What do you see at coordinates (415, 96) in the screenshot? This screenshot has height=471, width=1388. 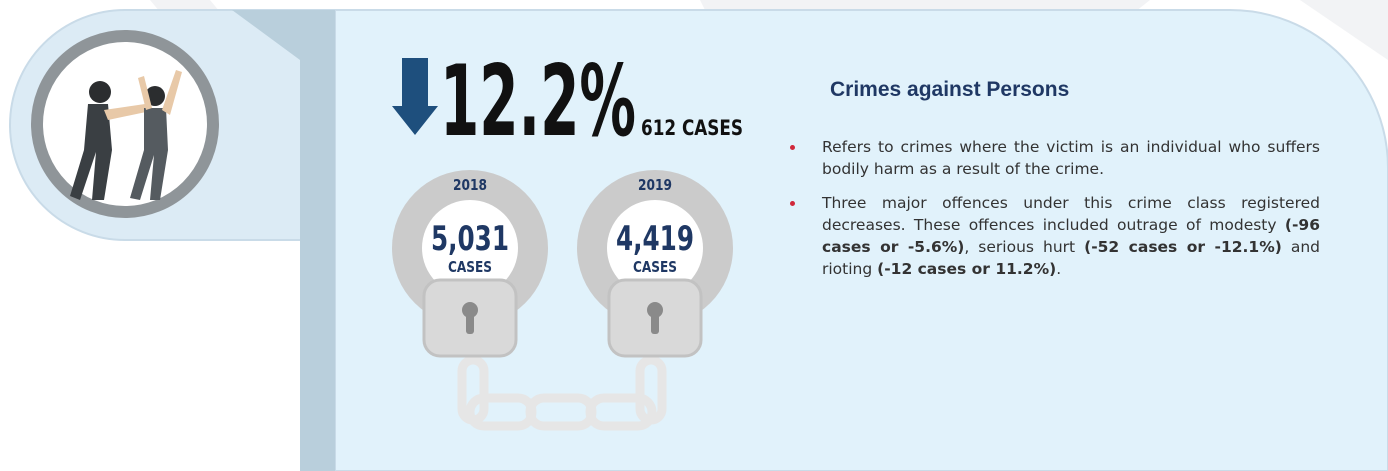 I see `down-arrow` at bounding box center [415, 96].